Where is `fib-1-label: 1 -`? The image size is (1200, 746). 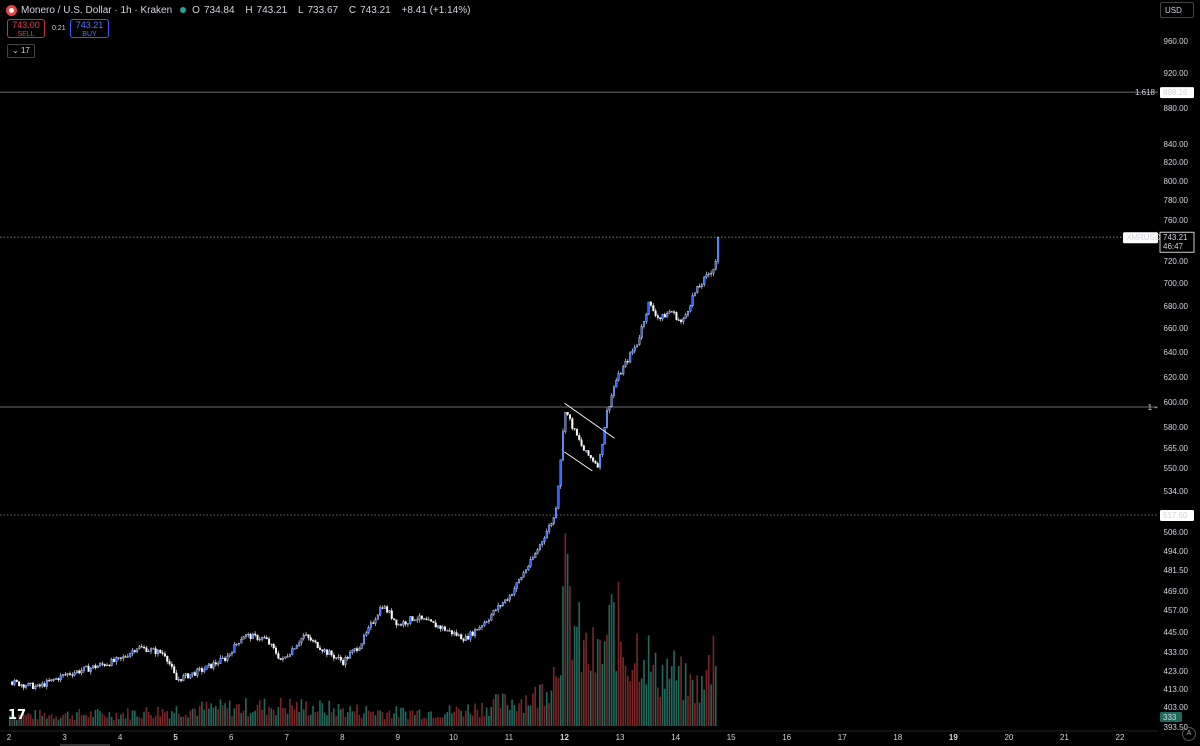
fib-1-label: 1 - is located at coordinates (1153, 407).